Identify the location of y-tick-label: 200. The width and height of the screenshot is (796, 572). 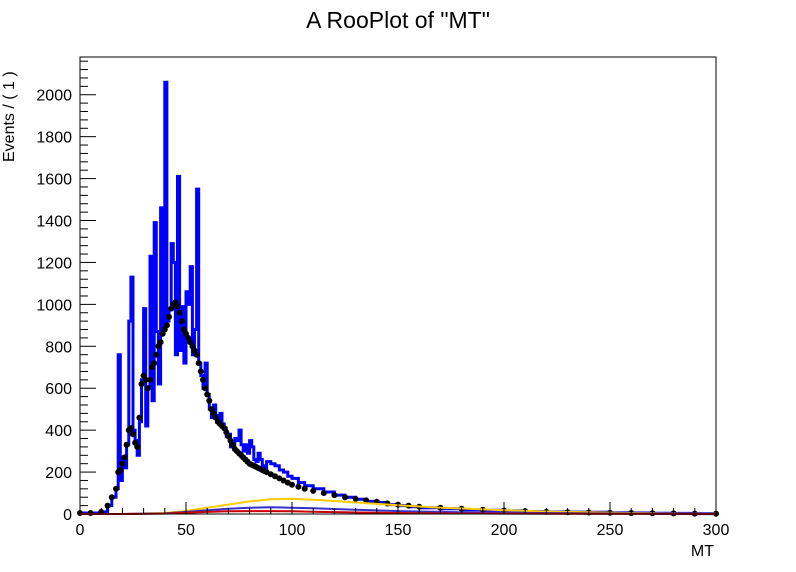
(58, 473).